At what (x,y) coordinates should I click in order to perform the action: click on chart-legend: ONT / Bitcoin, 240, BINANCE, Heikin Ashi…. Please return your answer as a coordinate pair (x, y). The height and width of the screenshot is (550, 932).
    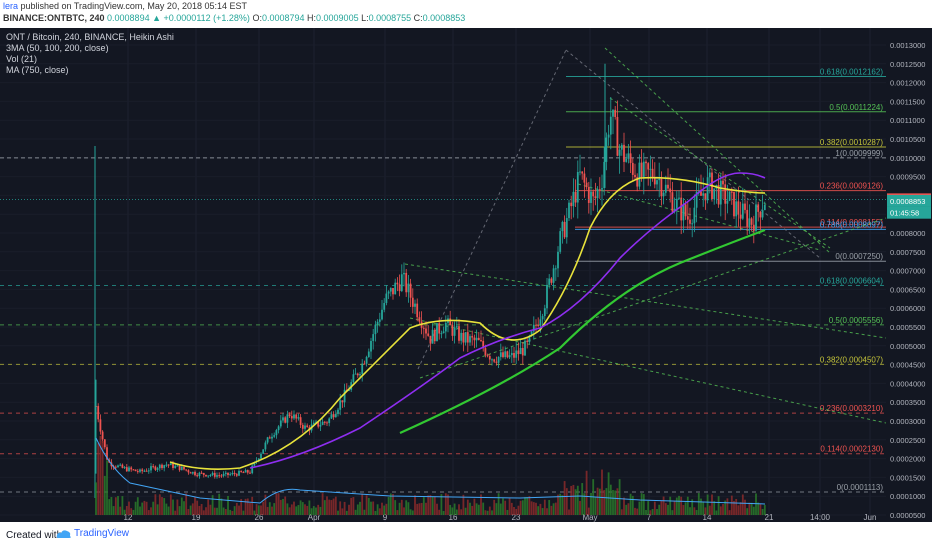
    Looking at the image, I should click on (90, 54).